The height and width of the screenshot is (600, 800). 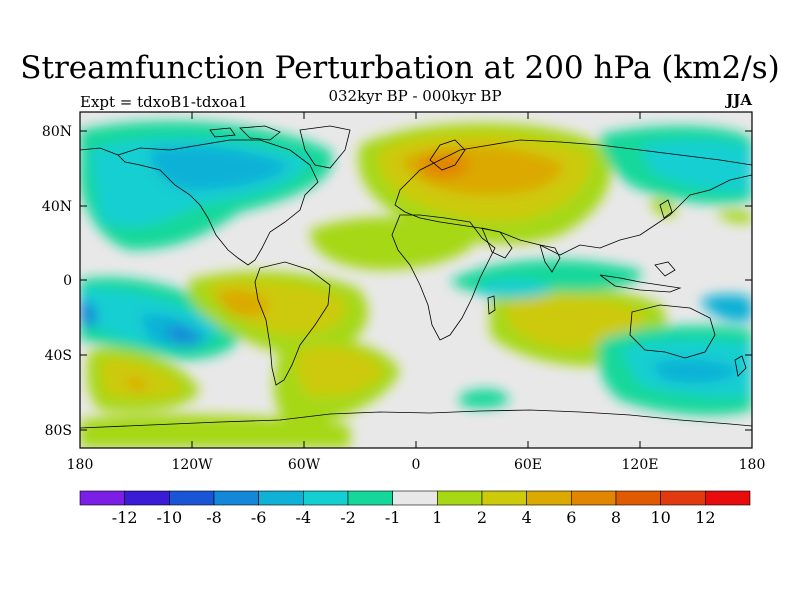 What do you see at coordinates (415, 508) in the screenshot?
I see `colorbar: -12 -10 -8 -6 -4 -2 -1 1 2 4 6 8 10 12` at bounding box center [415, 508].